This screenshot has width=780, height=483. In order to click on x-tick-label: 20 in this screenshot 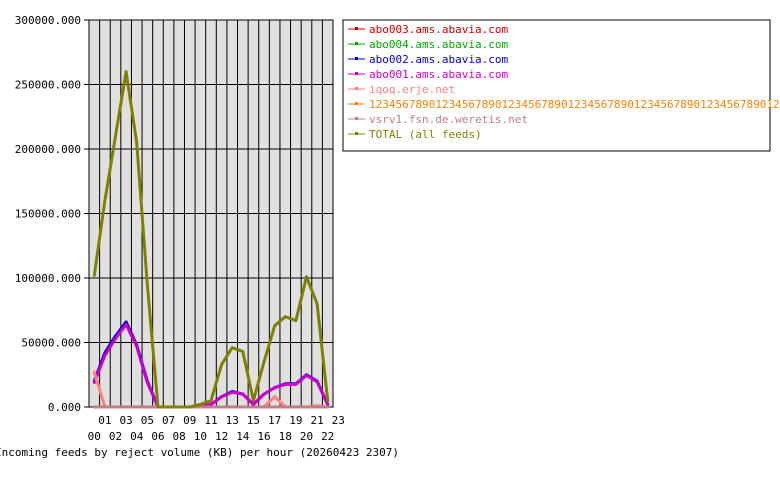, I will do `click(306, 436)`.